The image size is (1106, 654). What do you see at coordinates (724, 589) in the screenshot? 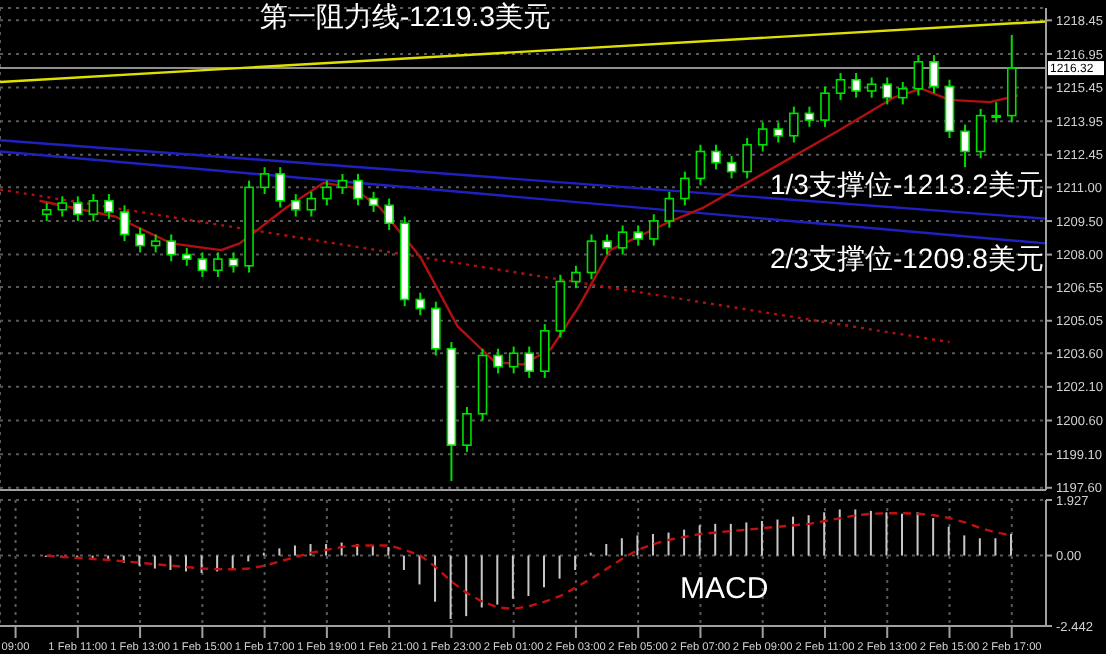
I see `annotation: MACD` at bounding box center [724, 589].